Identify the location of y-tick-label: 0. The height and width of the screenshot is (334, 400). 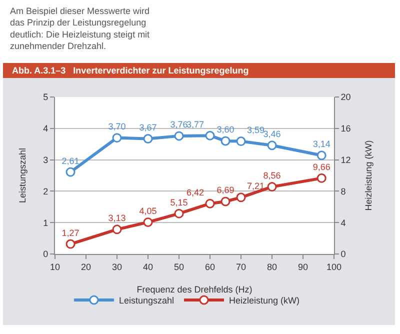
(45, 254).